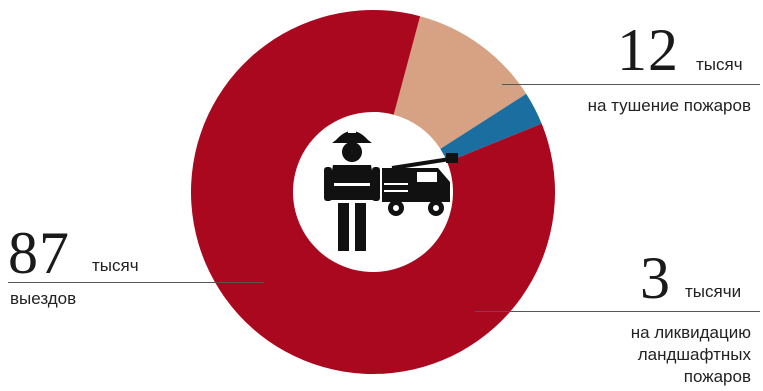 The width and height of the screenshot is (763, 391). I want to click on value-landscape-fires: 3, so click(655, 278).